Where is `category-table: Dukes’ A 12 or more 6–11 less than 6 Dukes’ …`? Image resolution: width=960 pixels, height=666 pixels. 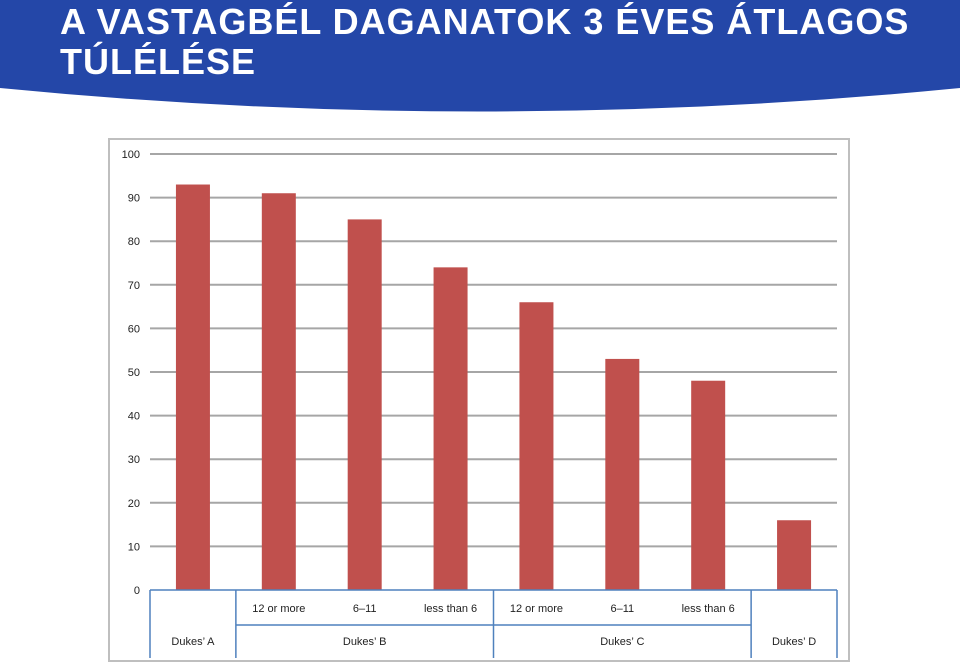
category-table: Dukes’ A 12 or more 6–11 less than 6 Dukes’ … is located at coordinates (493, 623).